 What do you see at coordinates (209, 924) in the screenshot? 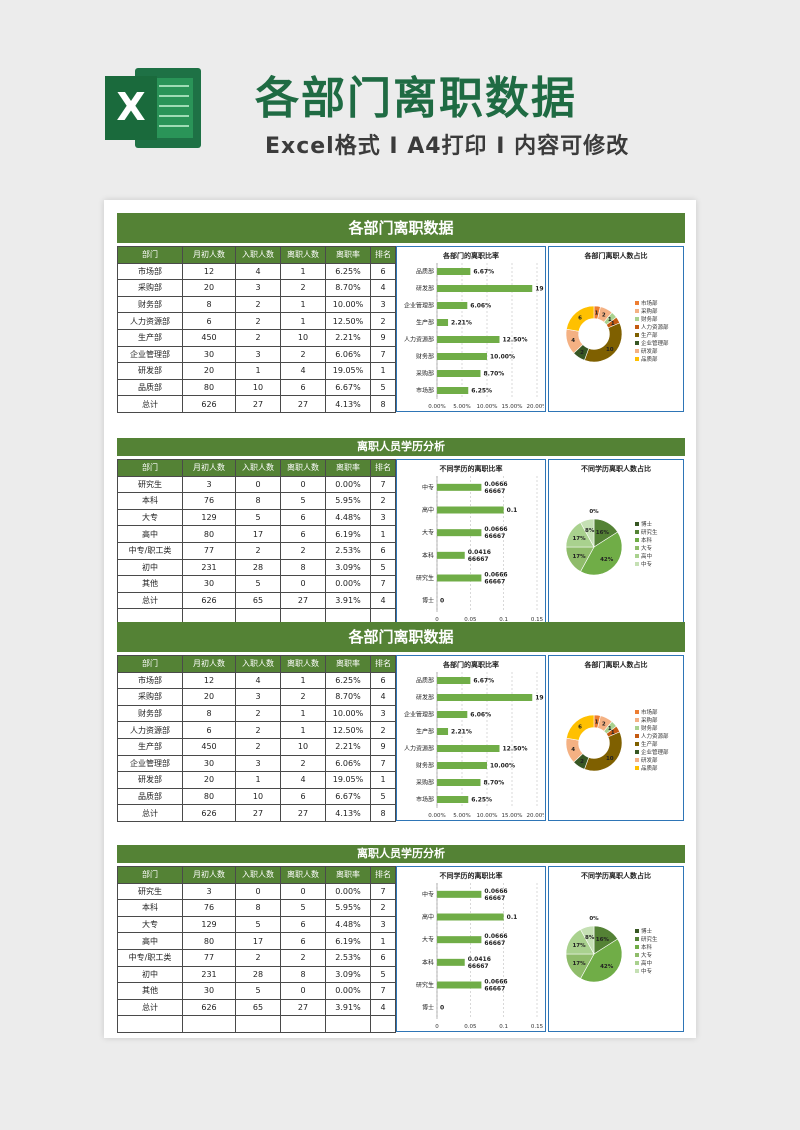
I see `table-cell: 129` at bounding box center [209, 924].